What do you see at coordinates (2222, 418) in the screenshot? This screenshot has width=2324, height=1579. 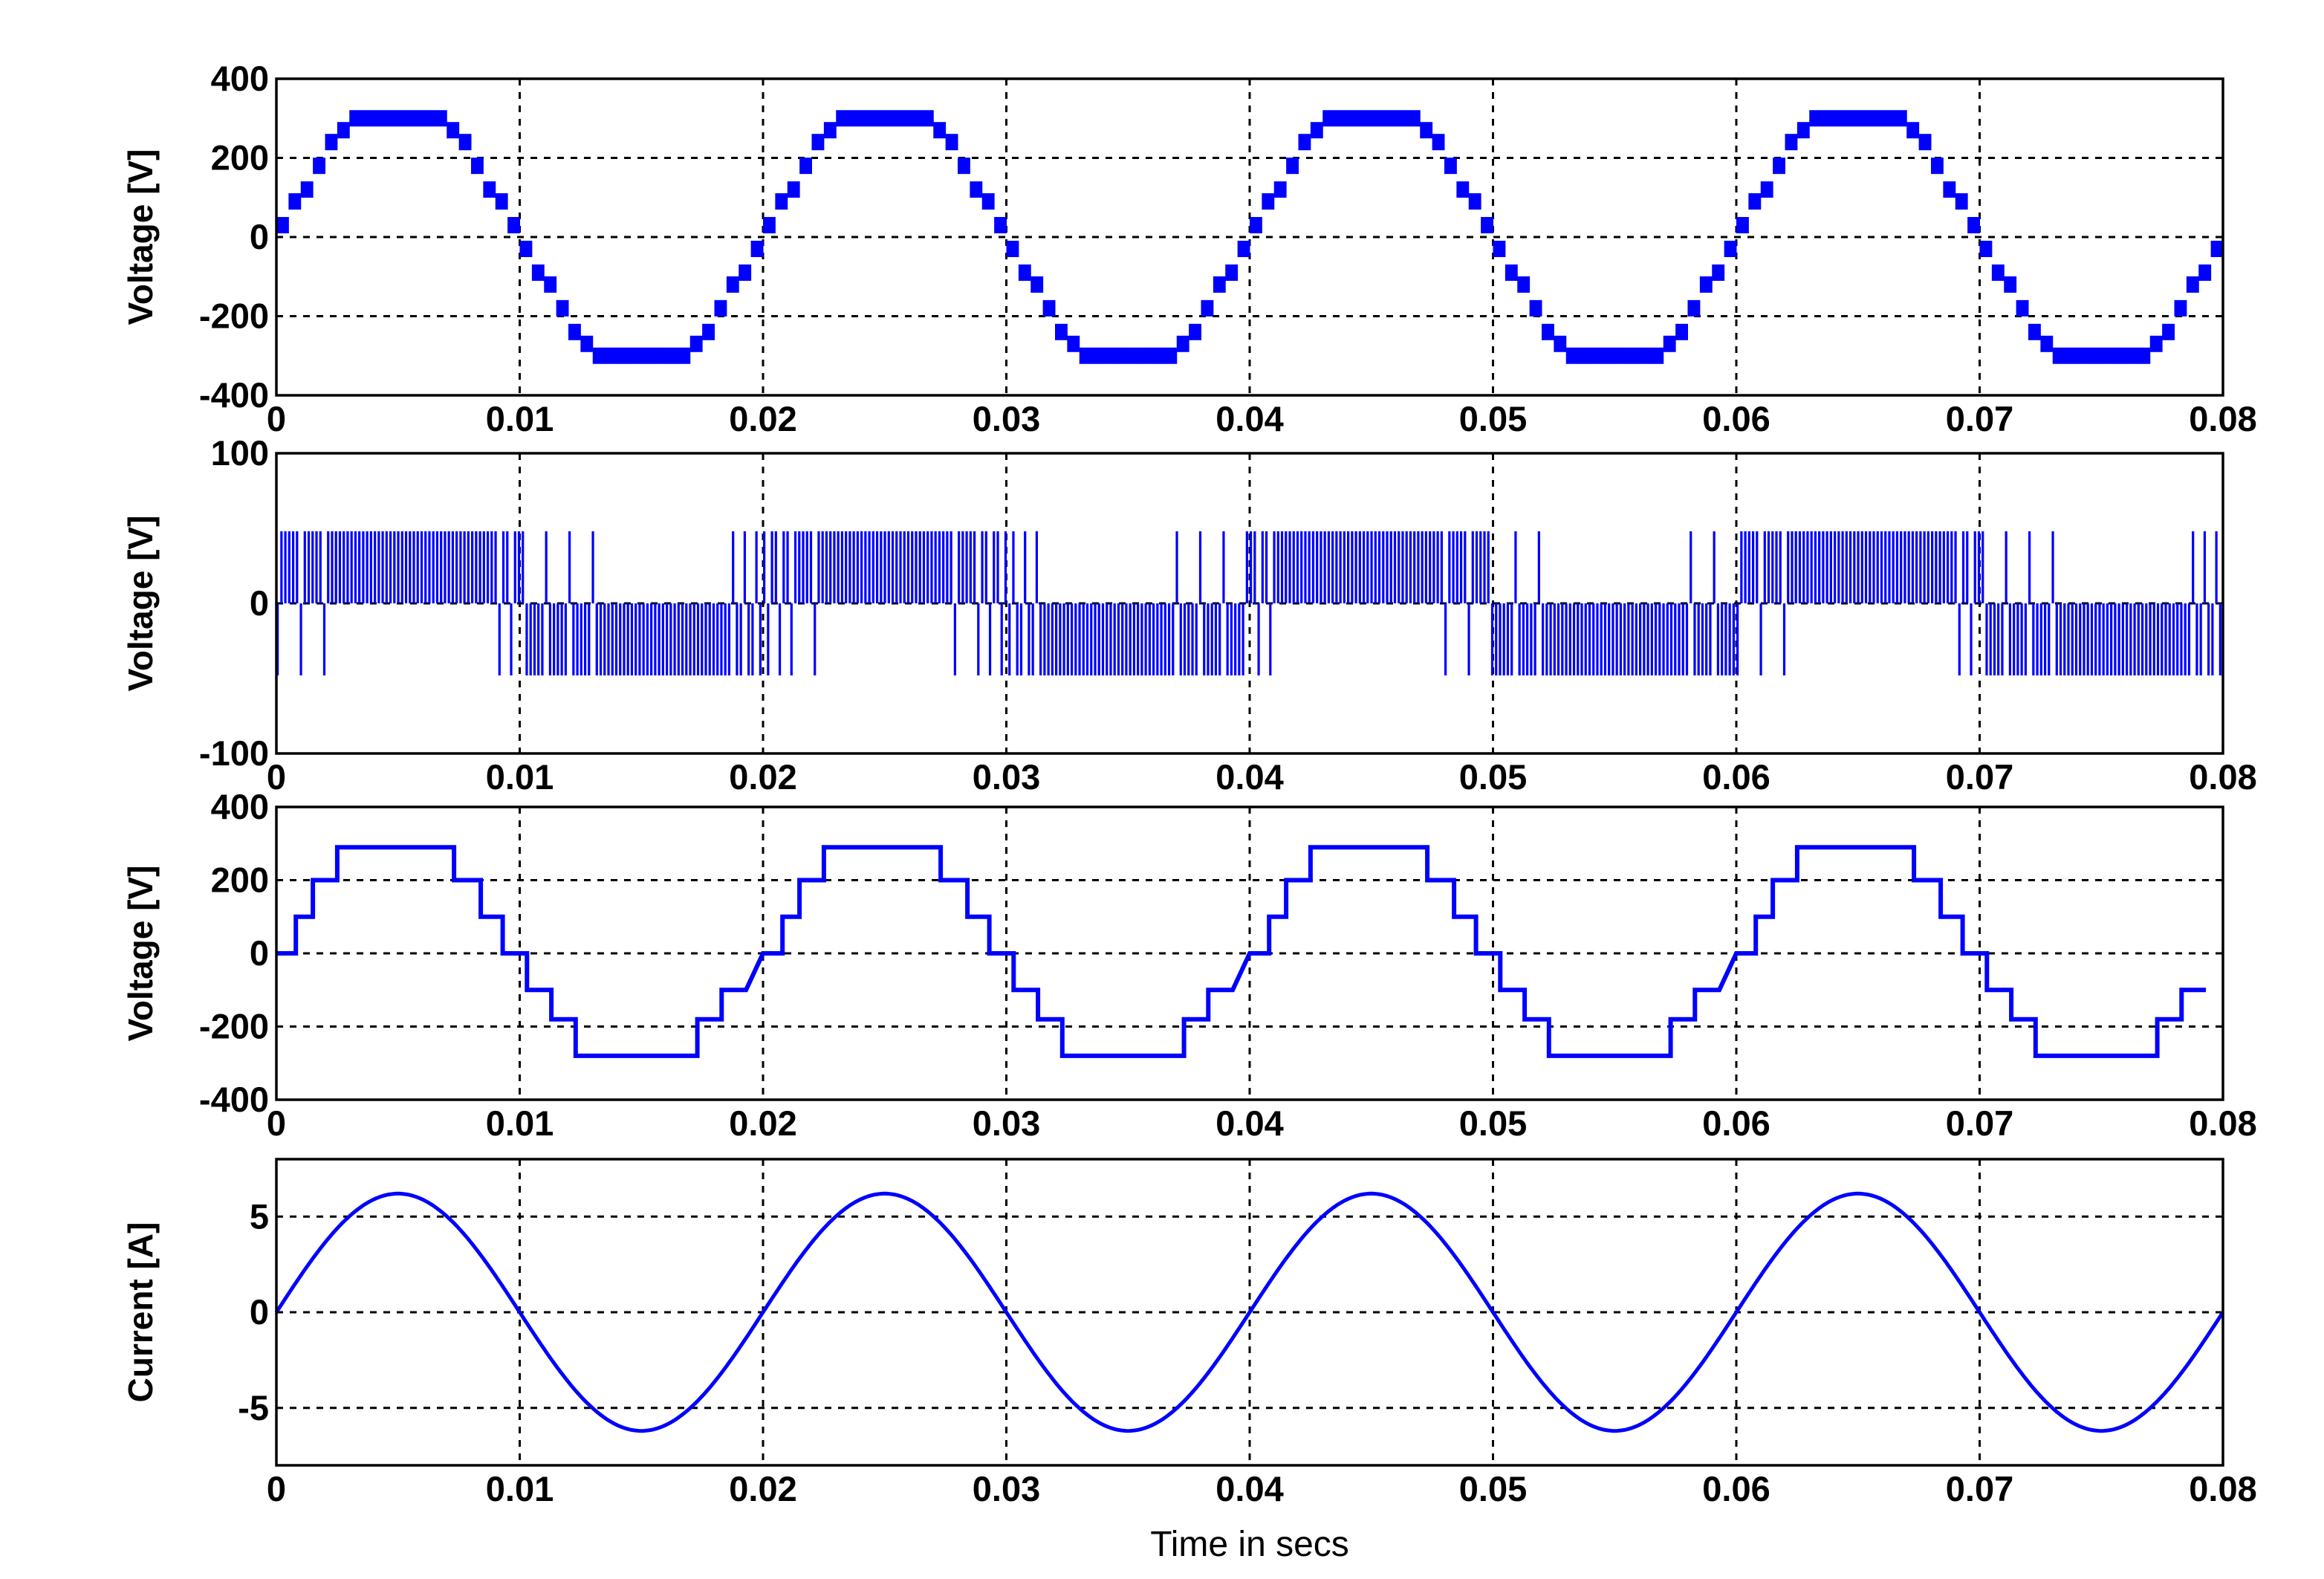 I see `x-tick-label: 0.08` at bounding box center [2222, 418].